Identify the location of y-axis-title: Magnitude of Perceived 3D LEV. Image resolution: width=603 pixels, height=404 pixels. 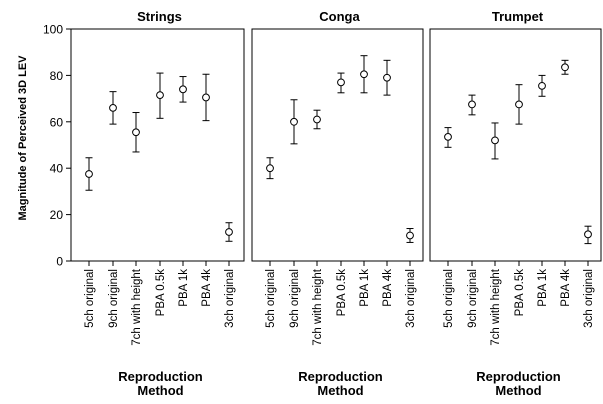
(23, 138).